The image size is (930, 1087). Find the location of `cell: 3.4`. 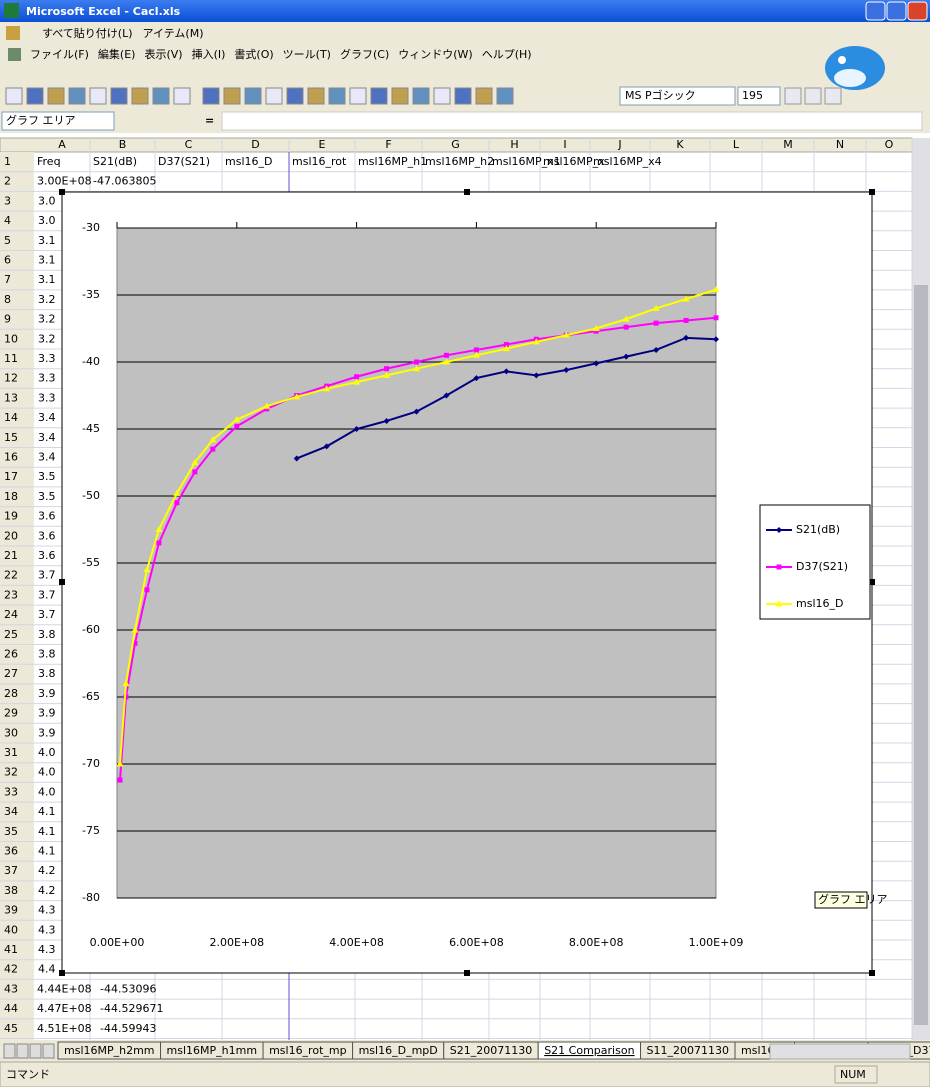

cell: 3.4 is located at coordinates (47, 417).